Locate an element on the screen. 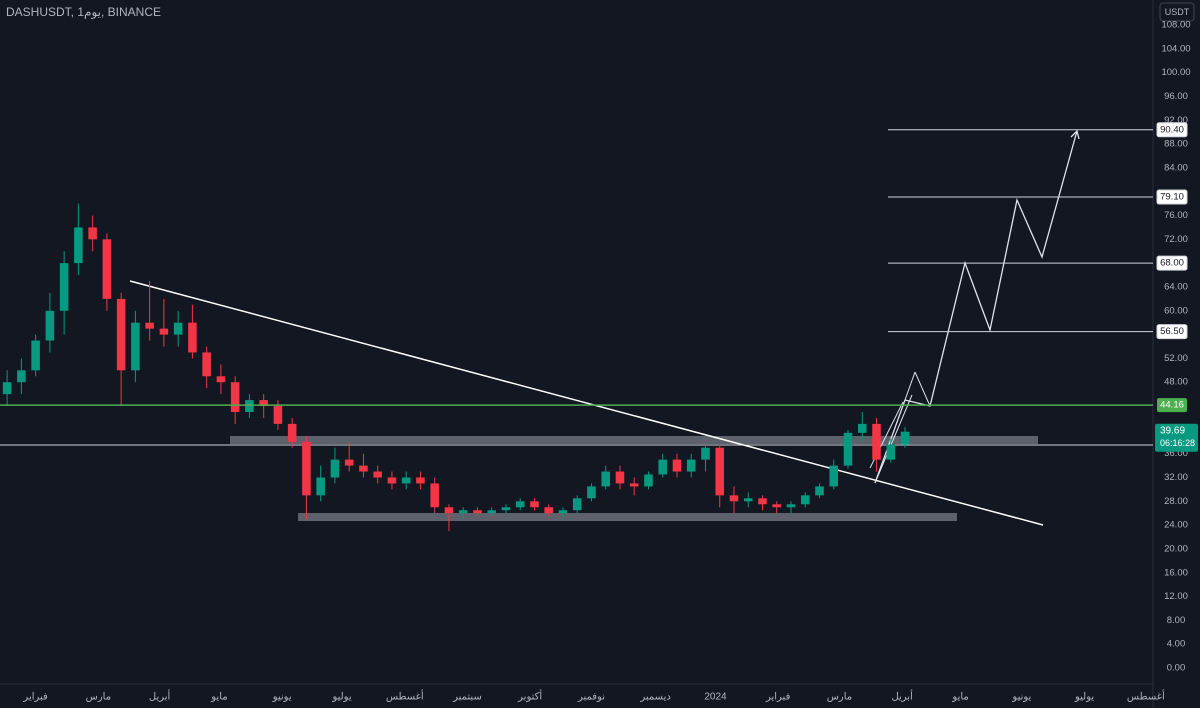  projection is located at coordinates (910, 386).